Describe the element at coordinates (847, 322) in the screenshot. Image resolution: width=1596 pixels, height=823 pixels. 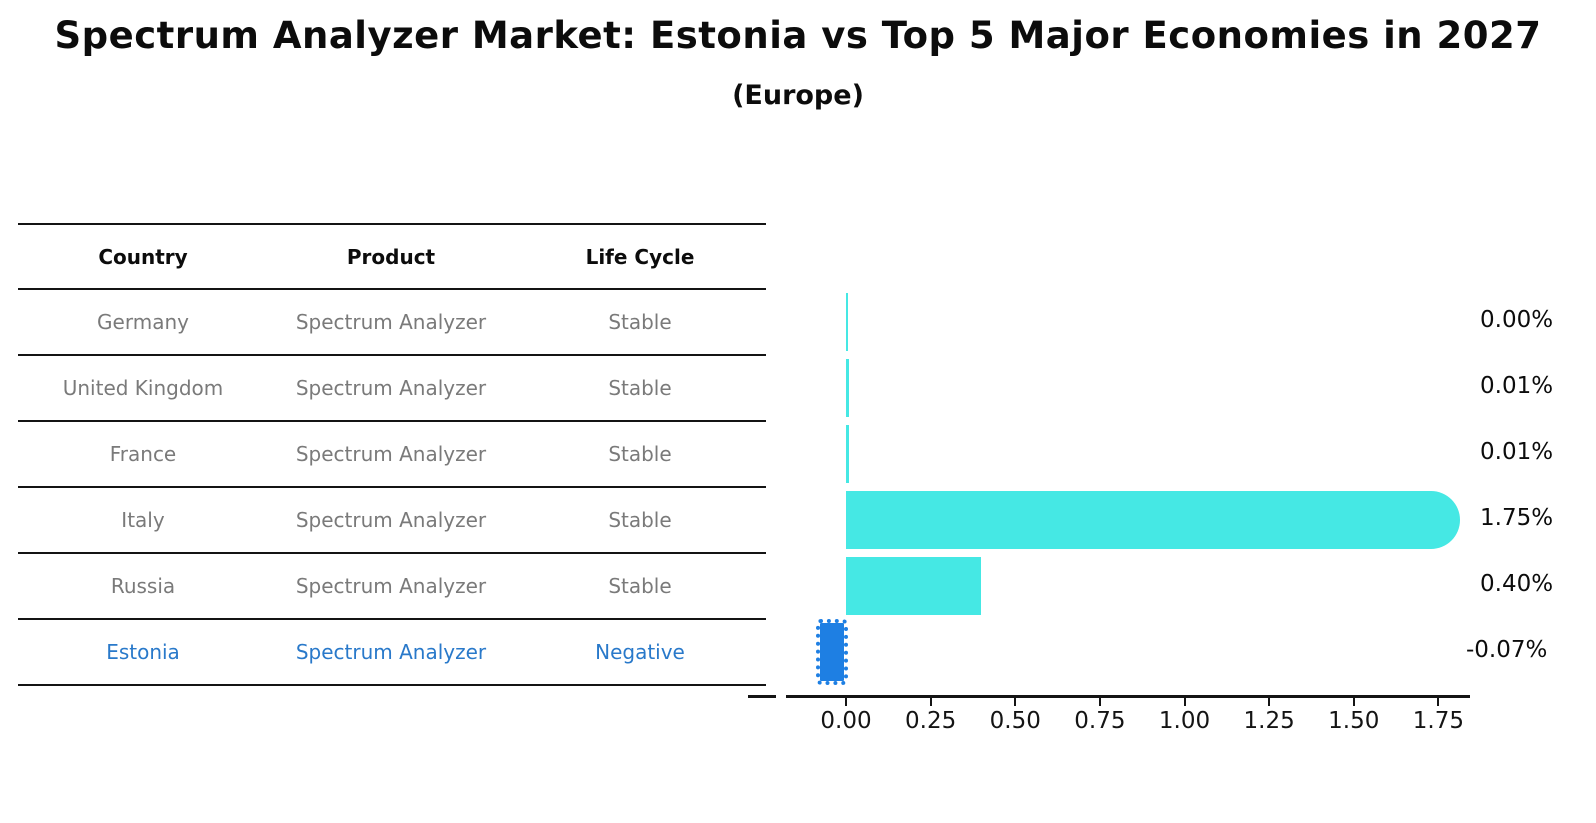
I see `bar-germany` at that location.